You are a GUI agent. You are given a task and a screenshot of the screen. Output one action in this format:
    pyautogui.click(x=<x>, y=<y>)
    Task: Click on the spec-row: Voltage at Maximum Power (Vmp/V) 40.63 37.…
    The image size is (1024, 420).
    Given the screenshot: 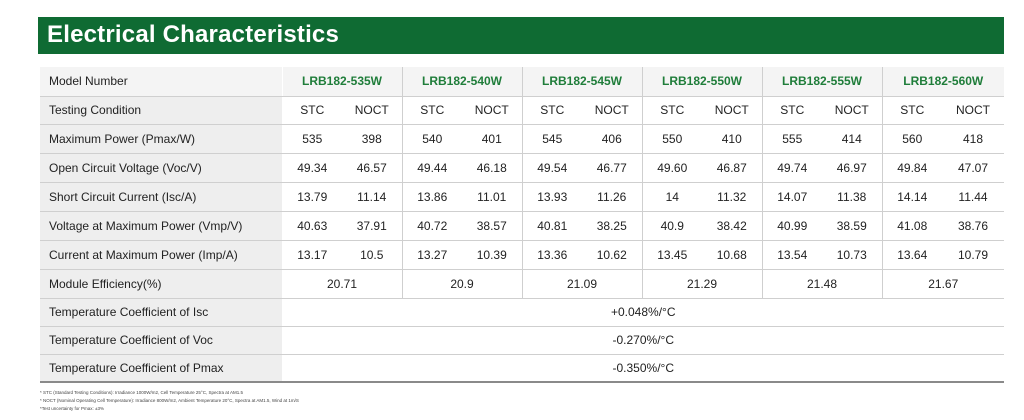 What is the action you would take?
    pyautogui.click(x=522, y=226)
    